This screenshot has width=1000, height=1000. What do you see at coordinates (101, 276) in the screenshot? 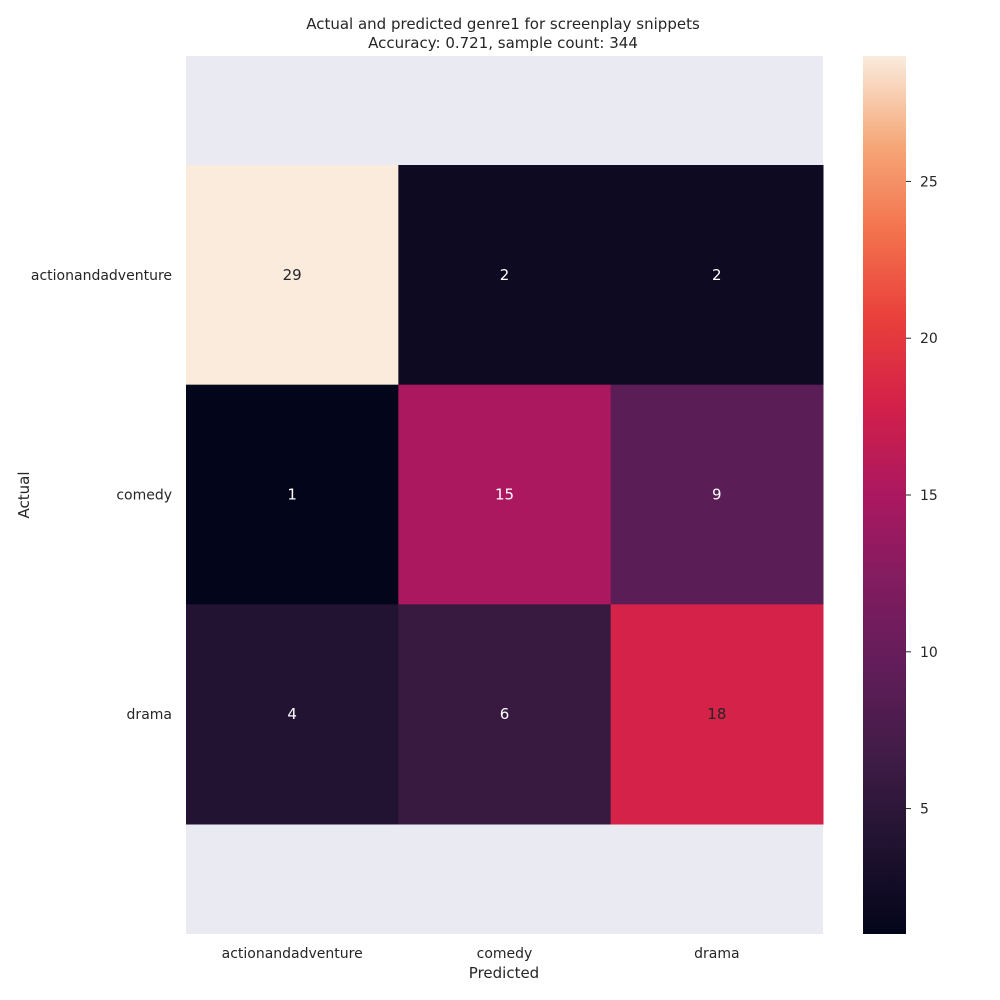
I see `y-tick-label: actionandadventure` at bounding box center [101, 276].